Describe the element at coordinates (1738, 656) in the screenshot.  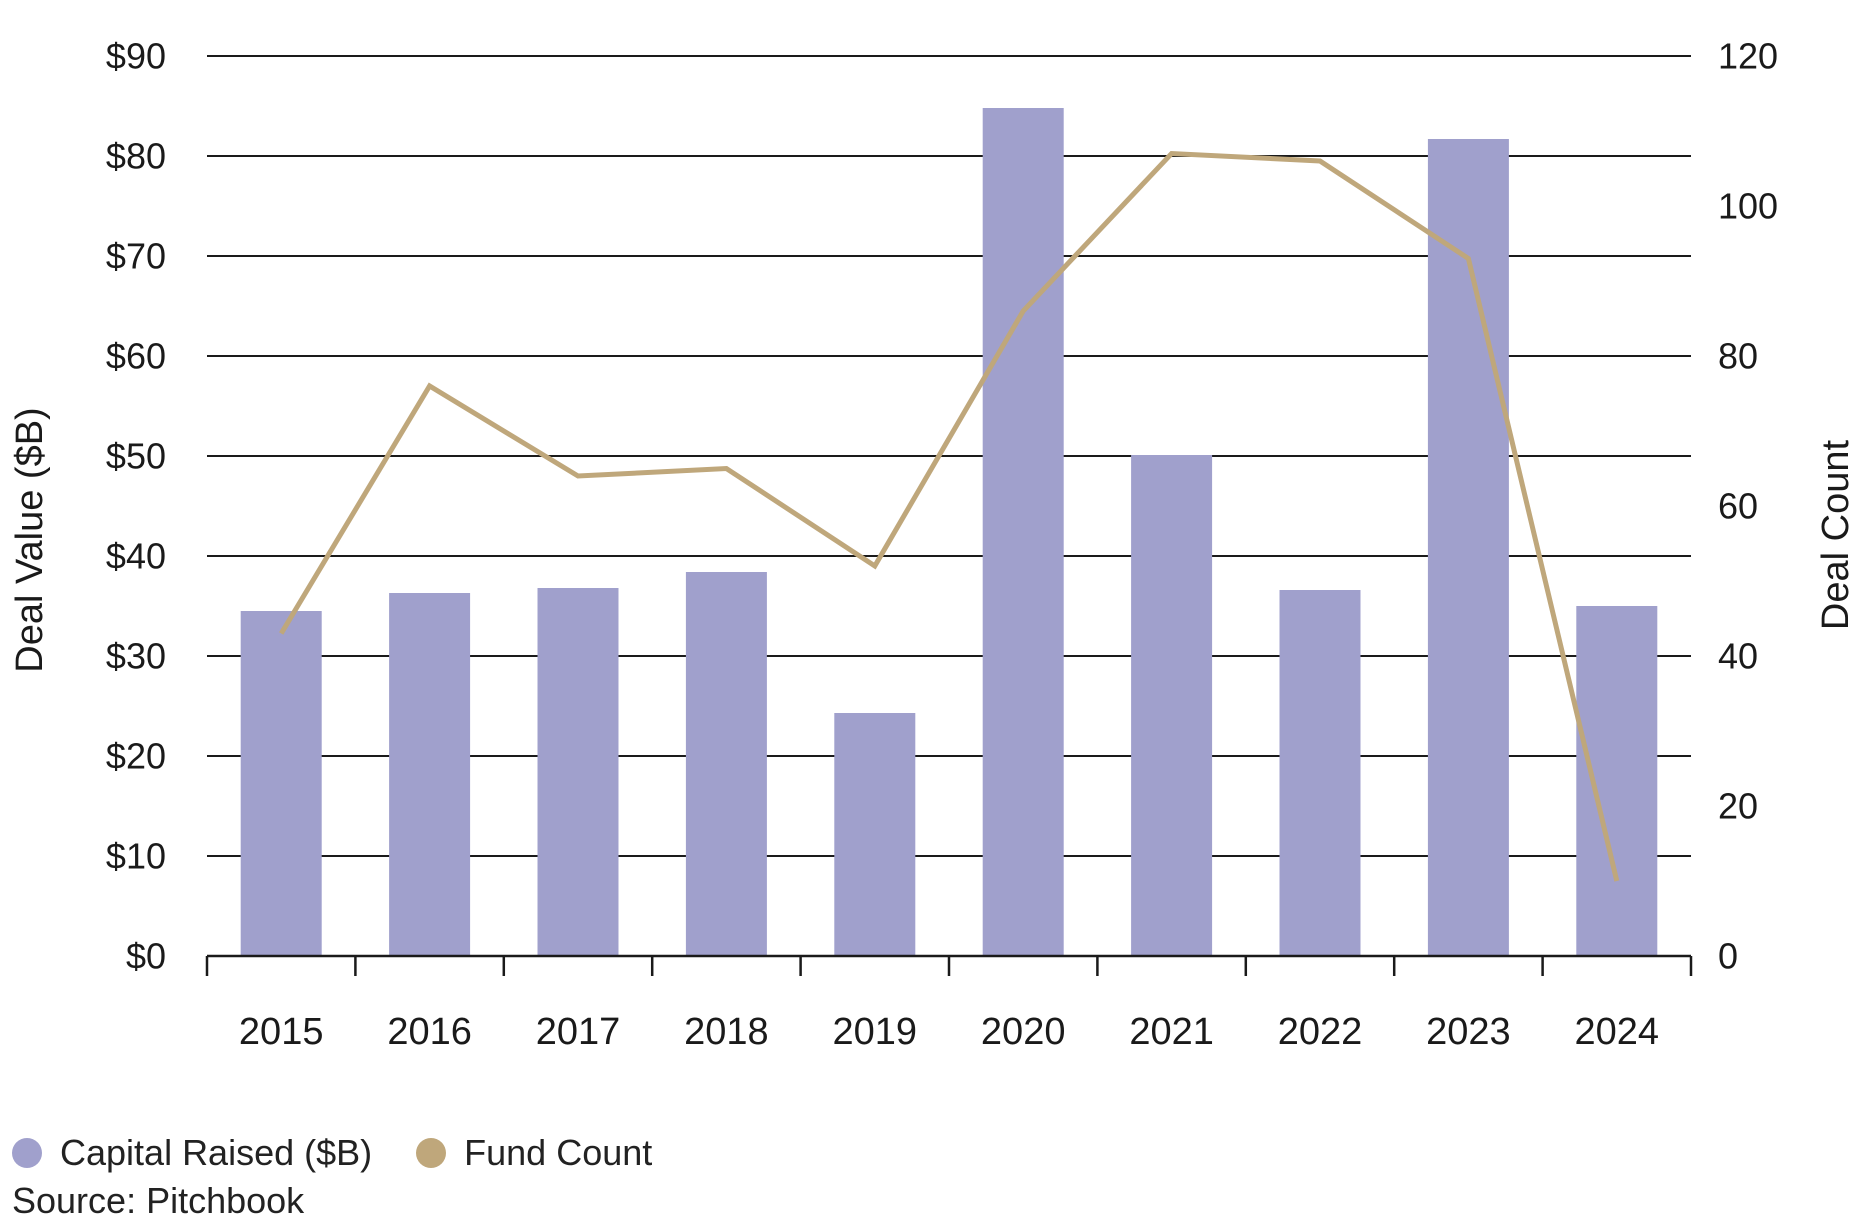
I see `y-right-tick-label: 40` at that location.